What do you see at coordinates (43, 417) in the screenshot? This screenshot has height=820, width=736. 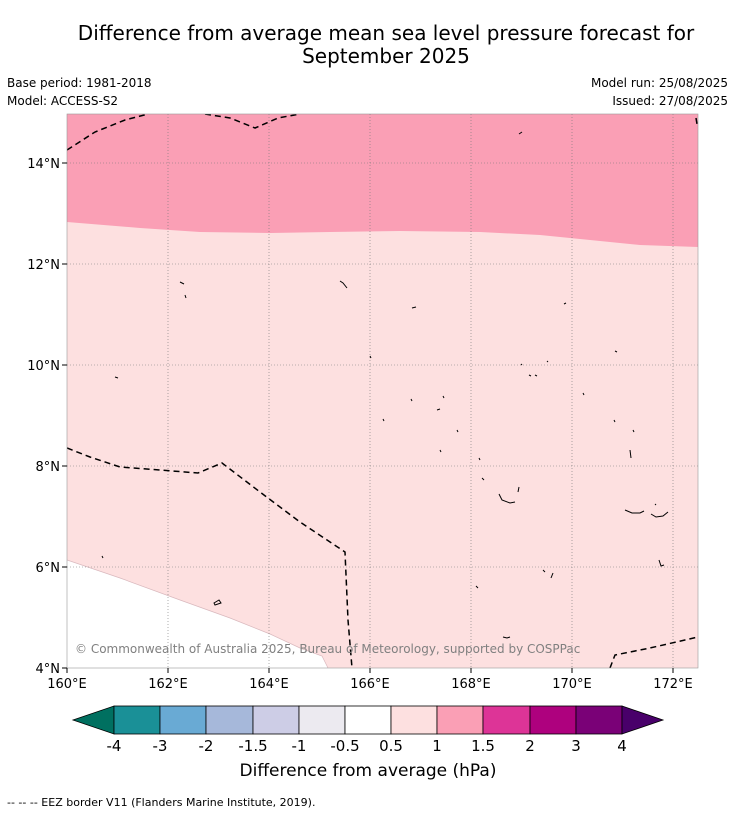 I see `latitude-labels: 14°N 12°N 10°N 8°N 6°N 4°N` at bounding box center [43, 417].